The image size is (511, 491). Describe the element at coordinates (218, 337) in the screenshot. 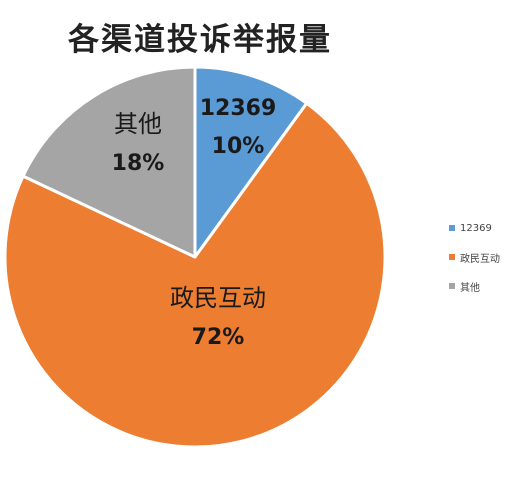

I see `data-label-pct-zhengmin: 72%` at that location.